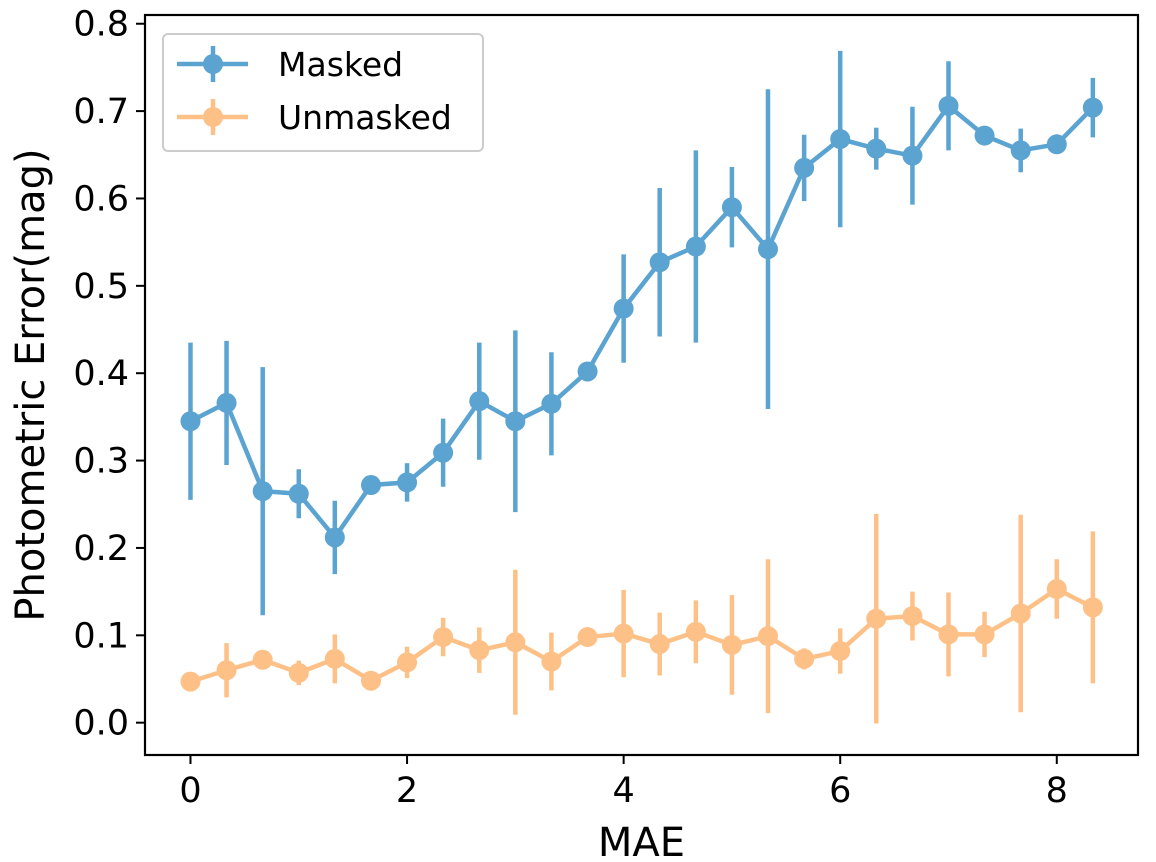  What do you see at coordinates (31, 384) in the screenshot?
I see `y-axis-title: Photometric Error(mag)` at bounding box center [31, 384].